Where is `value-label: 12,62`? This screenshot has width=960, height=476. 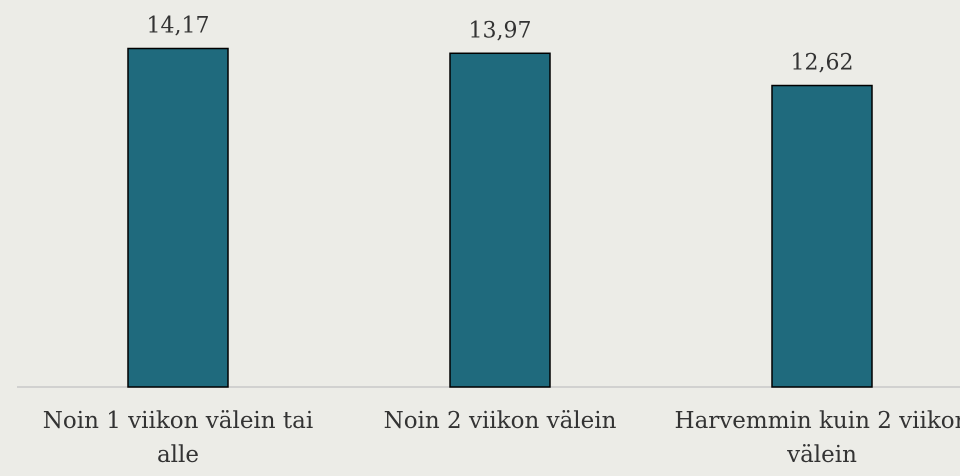
value-label: 12,62 is located at coordinates (822, 63).